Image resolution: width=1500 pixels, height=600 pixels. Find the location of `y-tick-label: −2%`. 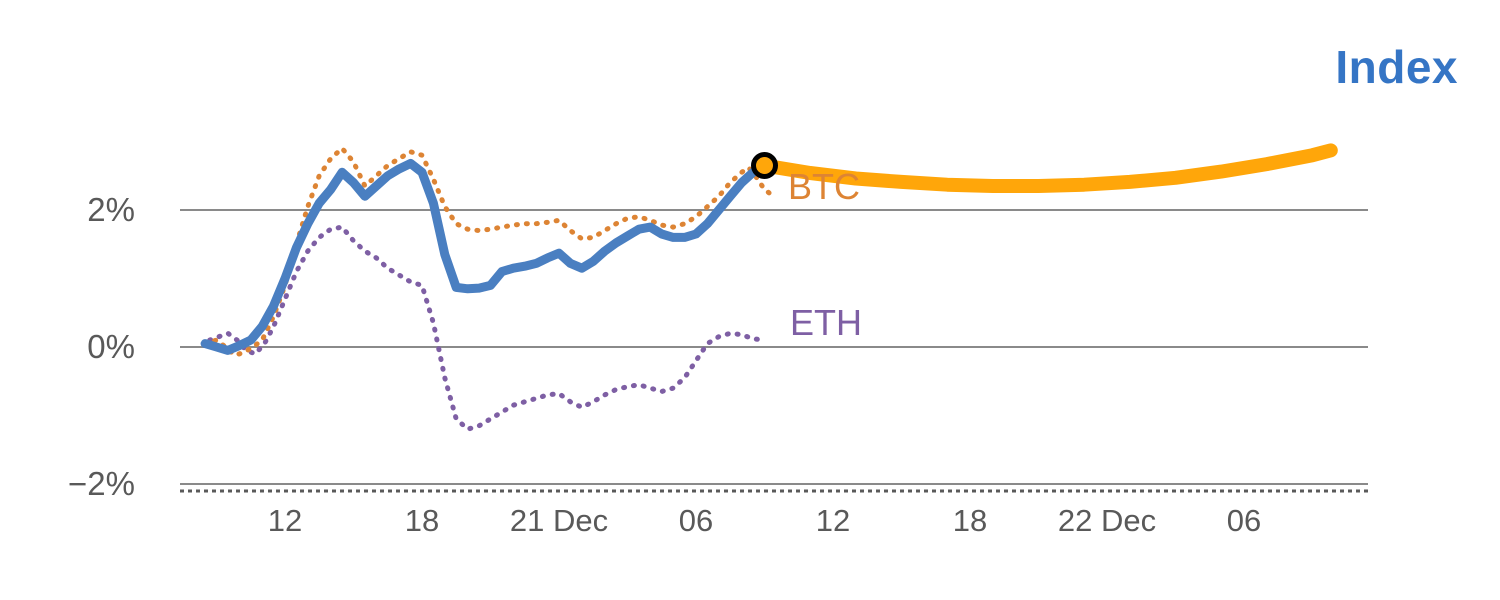

y-tick-label: −2% is located at coordinates (101, 483).